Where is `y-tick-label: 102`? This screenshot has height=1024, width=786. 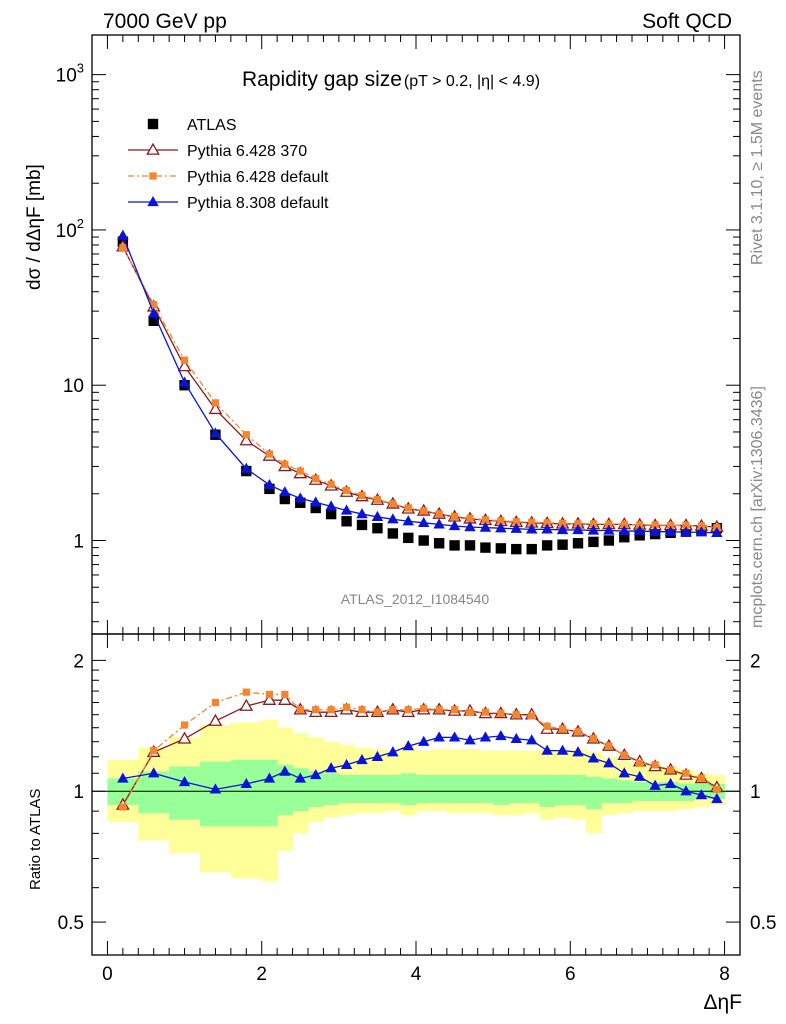 y-tick-label: 102 is located at coordinates (70, 229).